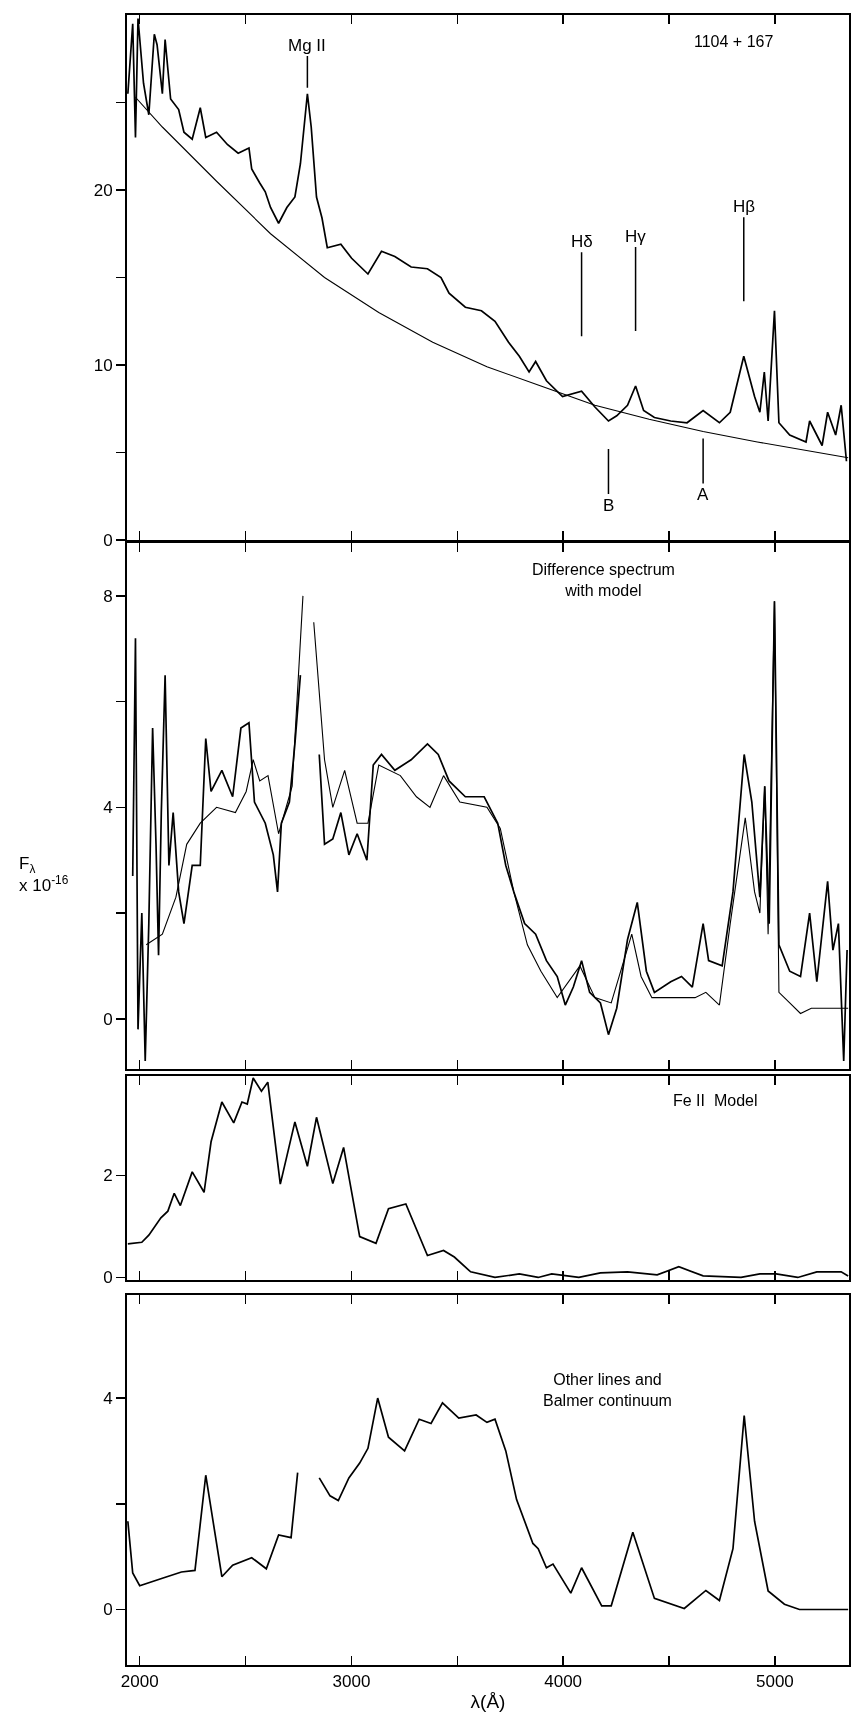 The image size is (851, 1725). Describe the element at coordinates (774, 1682) in the screenshot. I see `x-tick-label: 5000` at that location.